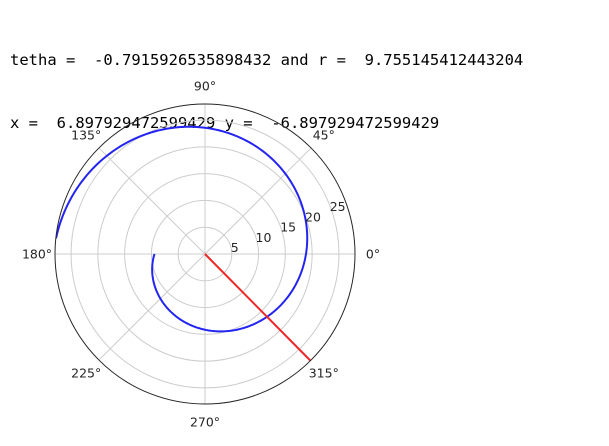  I want to click on theta-tick-label: 270°, so click(205, 422).